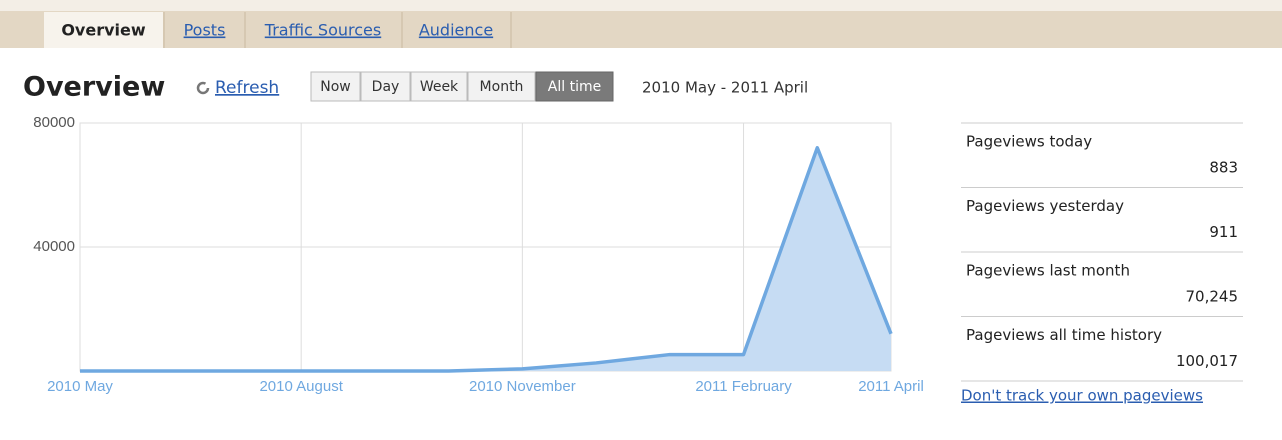 This screenshot has height=440, width=1282. What do you see at coordinates (456, 30) in the screenshot?
I see `tab: Audience` at bounding box center [456, 30].